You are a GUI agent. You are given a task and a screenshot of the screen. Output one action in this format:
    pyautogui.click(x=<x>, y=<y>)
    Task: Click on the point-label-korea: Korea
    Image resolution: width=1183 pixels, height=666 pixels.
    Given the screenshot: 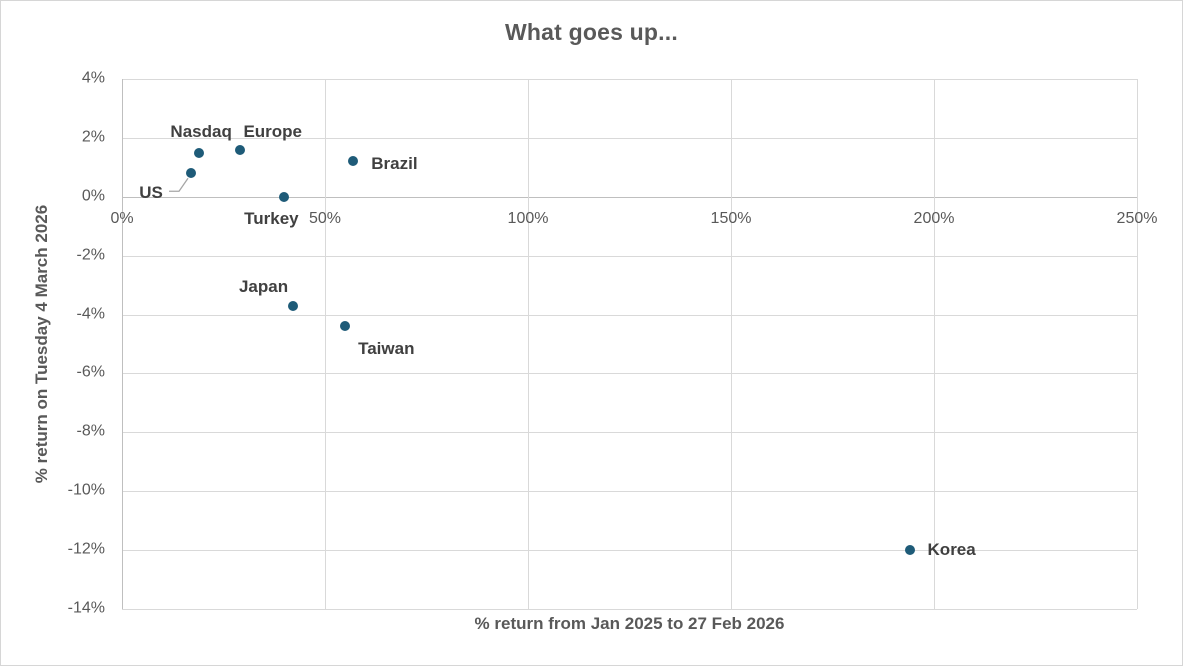 What is the action you would take?
    pyautogui.click(x=951, y=550)
    